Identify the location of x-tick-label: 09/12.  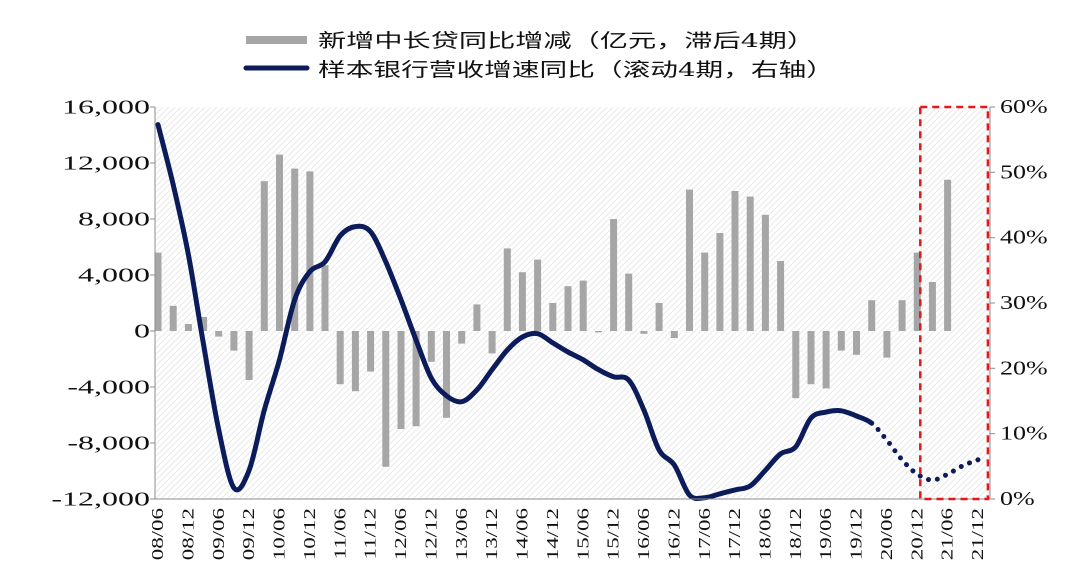
(249, 534).